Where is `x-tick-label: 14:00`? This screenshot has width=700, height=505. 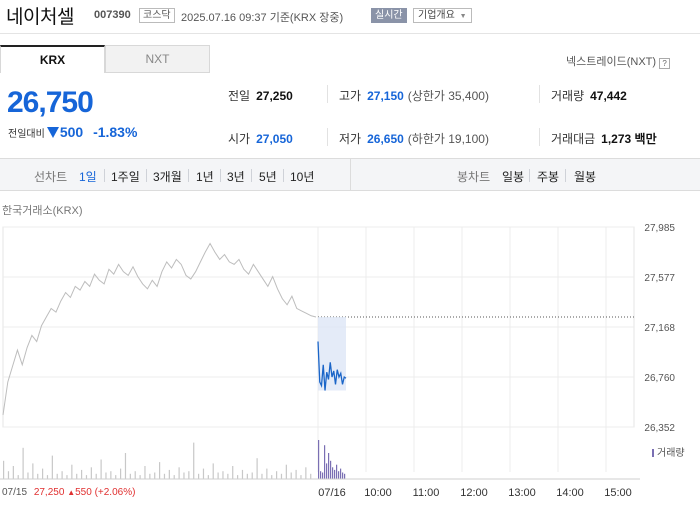 x-tick-label: 14:00 is located at coordinates (570, 493).